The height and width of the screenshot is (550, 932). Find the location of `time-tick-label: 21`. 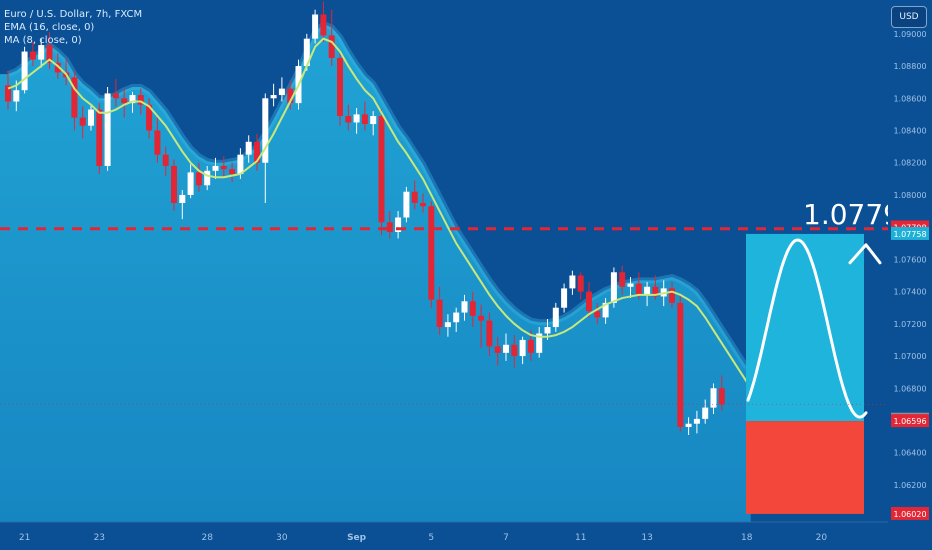

time-tick-label: 21 is located at coordinates (24, 538).